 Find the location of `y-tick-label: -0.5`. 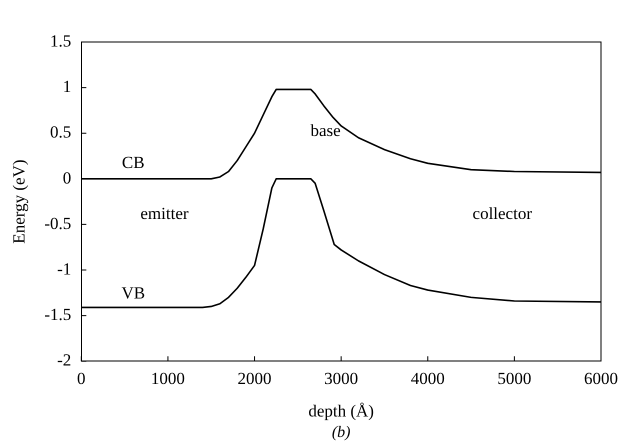

y-tick-label: -0.5 is located at coordinates (58, 223).